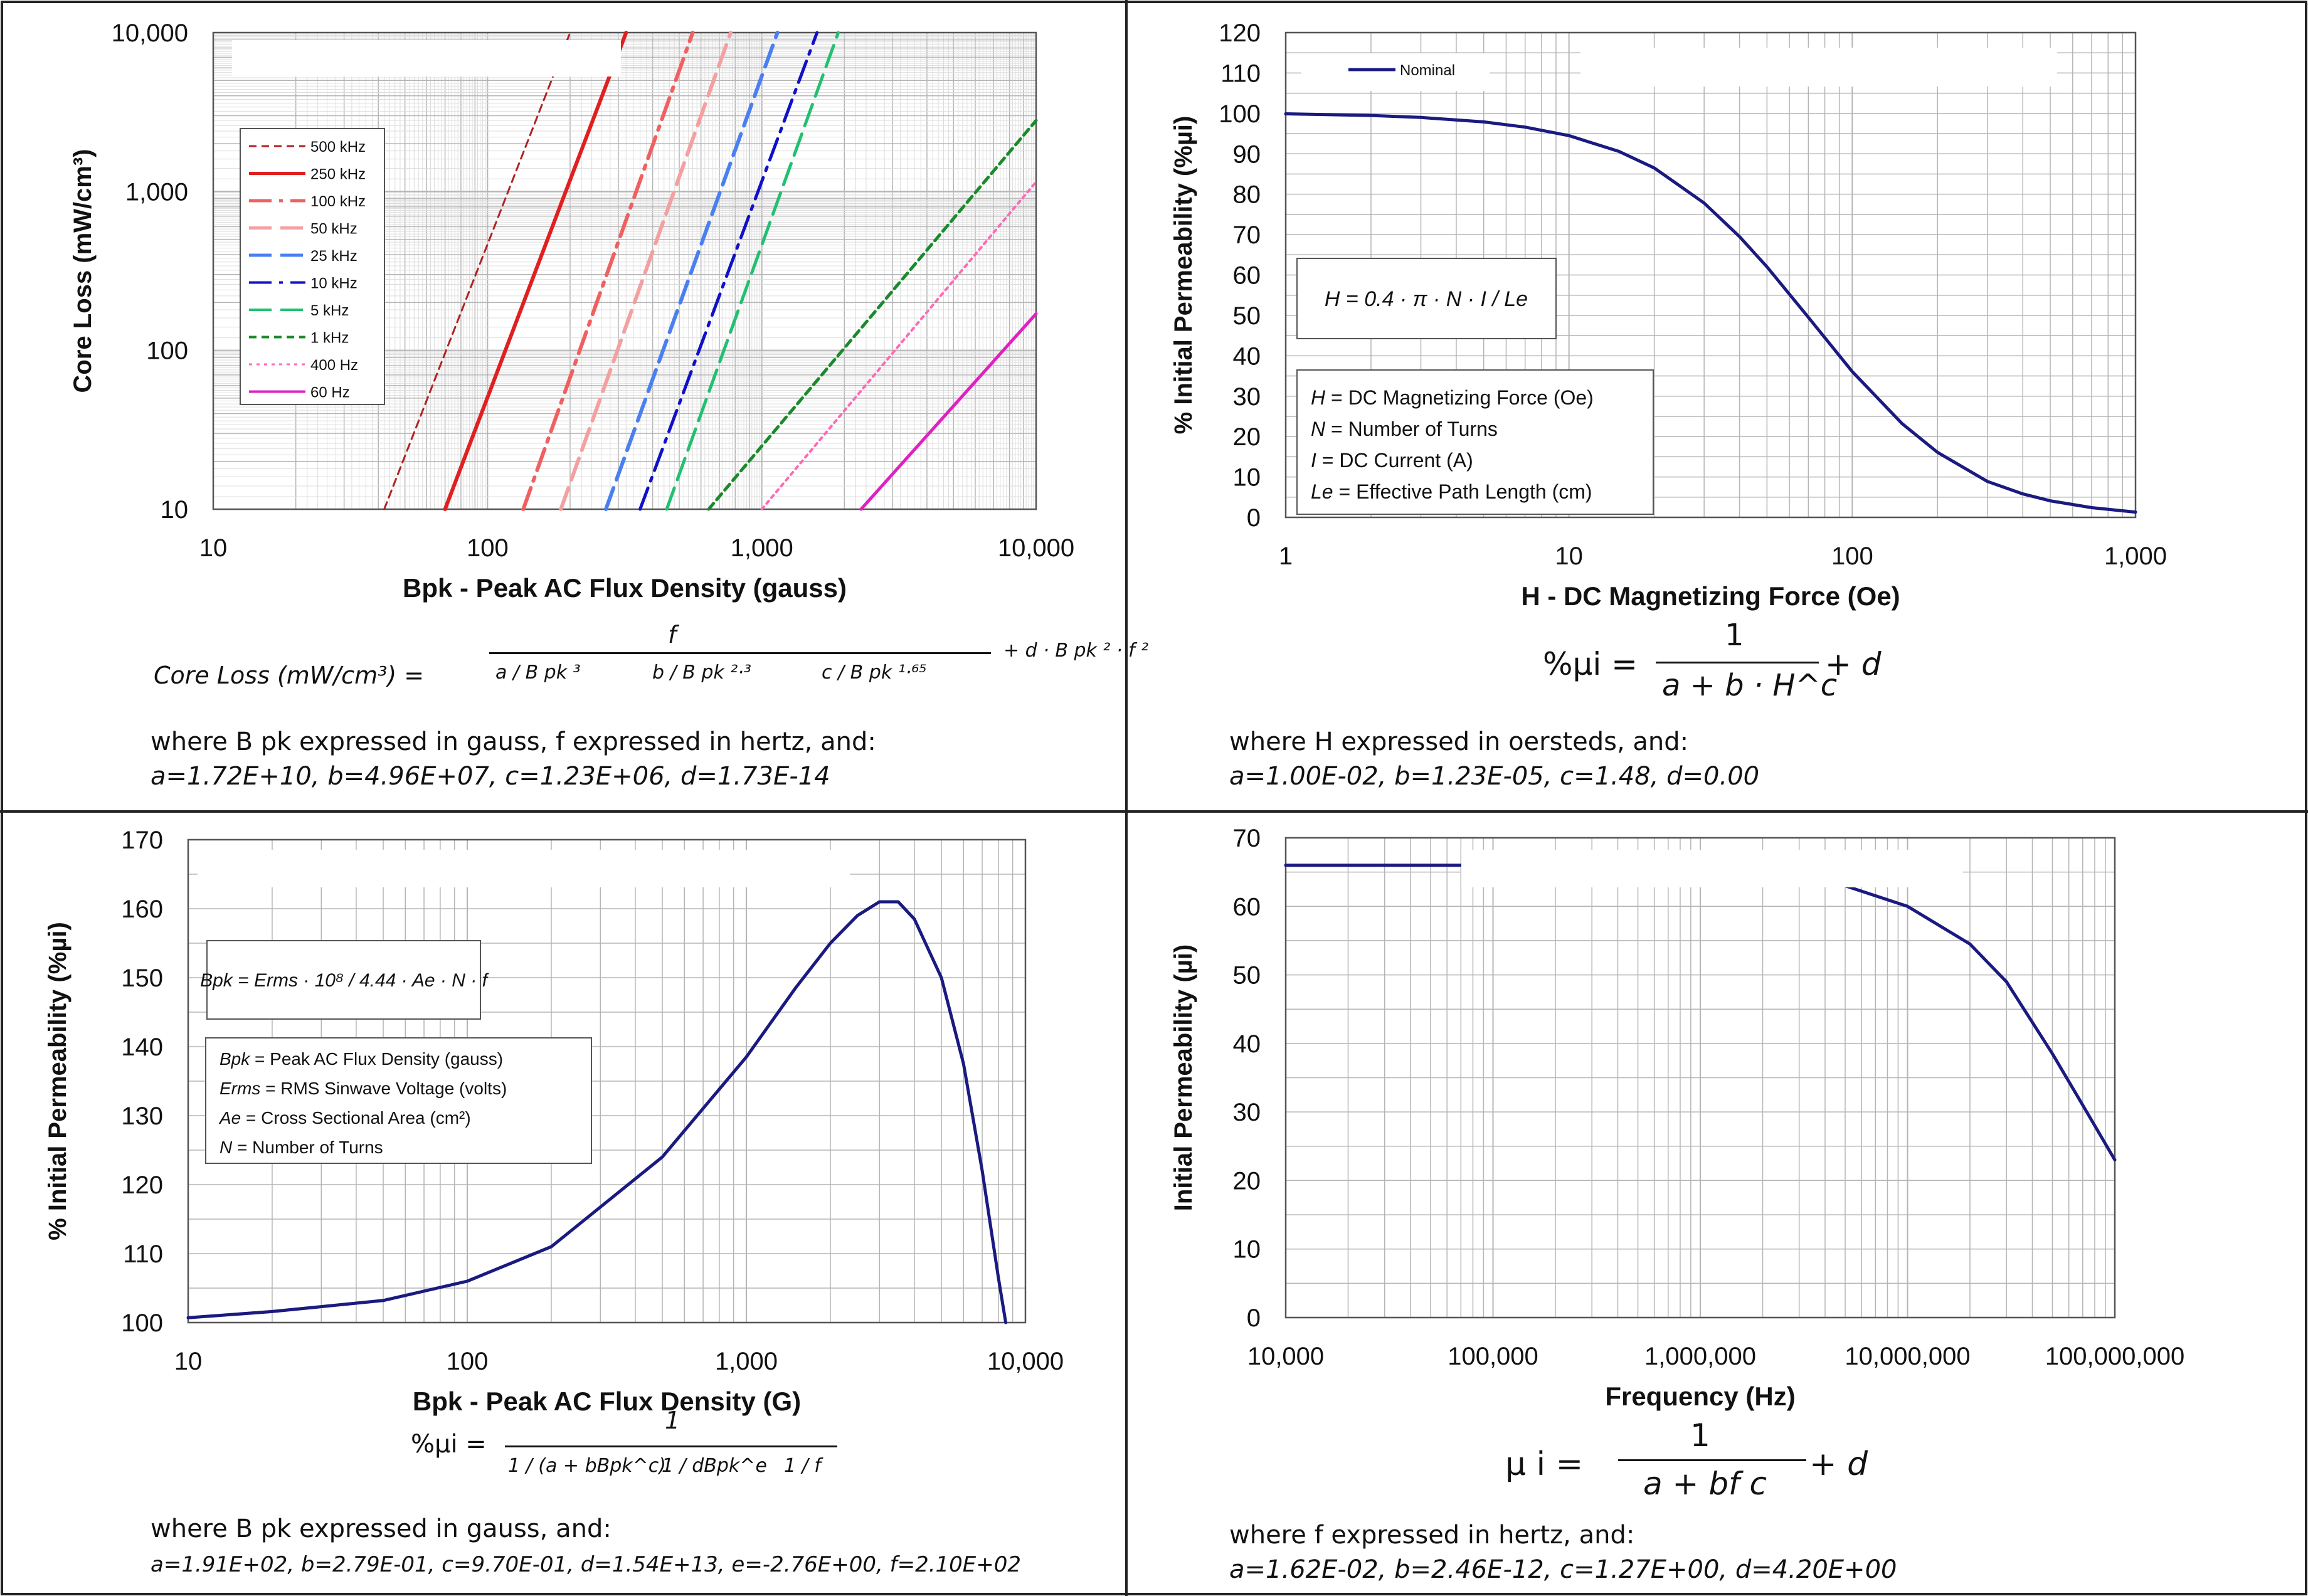  Describe the element at coordinates (1710, 596) in the screenshot. I see `perm-dc-bias-x-axis-label: H - DC Magnetizing Force (Oe)` at that location.